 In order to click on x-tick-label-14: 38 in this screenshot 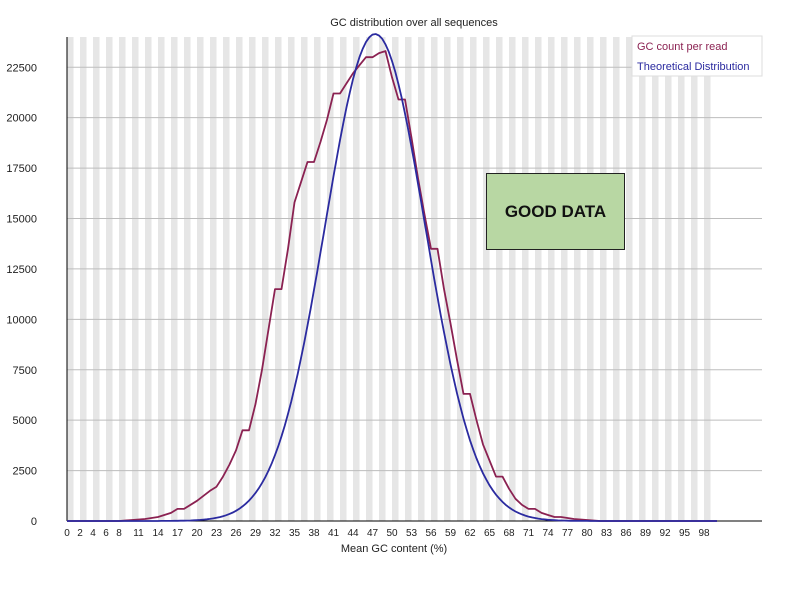, I will do `click(314, 533)`.